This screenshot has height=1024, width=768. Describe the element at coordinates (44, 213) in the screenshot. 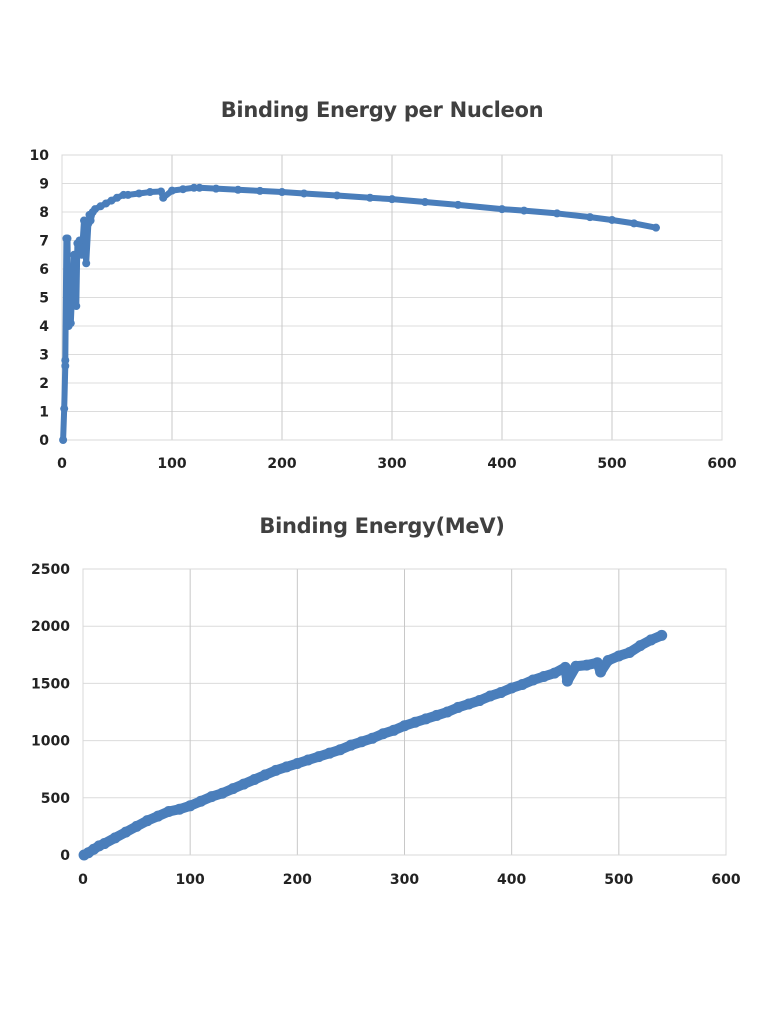

I see `y-tick-label: 8` at that location.